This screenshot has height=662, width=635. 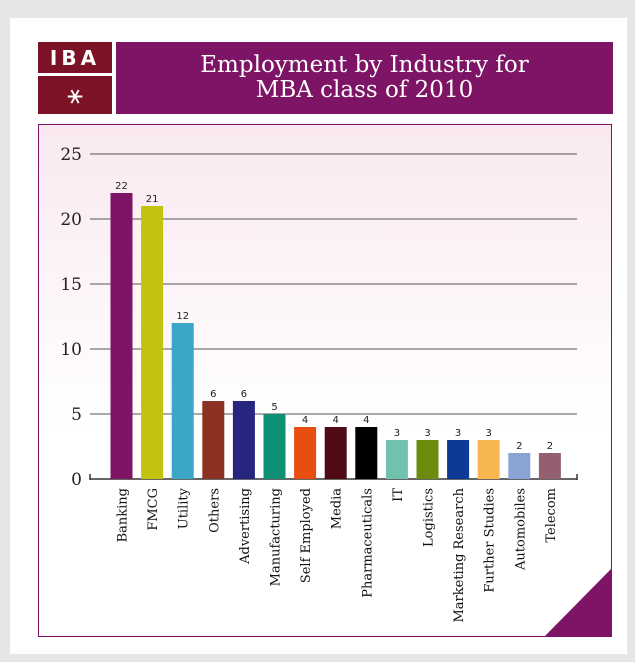 What do you see at coordinates (71, 317) in the screenshot?
I see `y-tick-labels: 0 5 10 15 20 25` at bounding box center [71, 317].